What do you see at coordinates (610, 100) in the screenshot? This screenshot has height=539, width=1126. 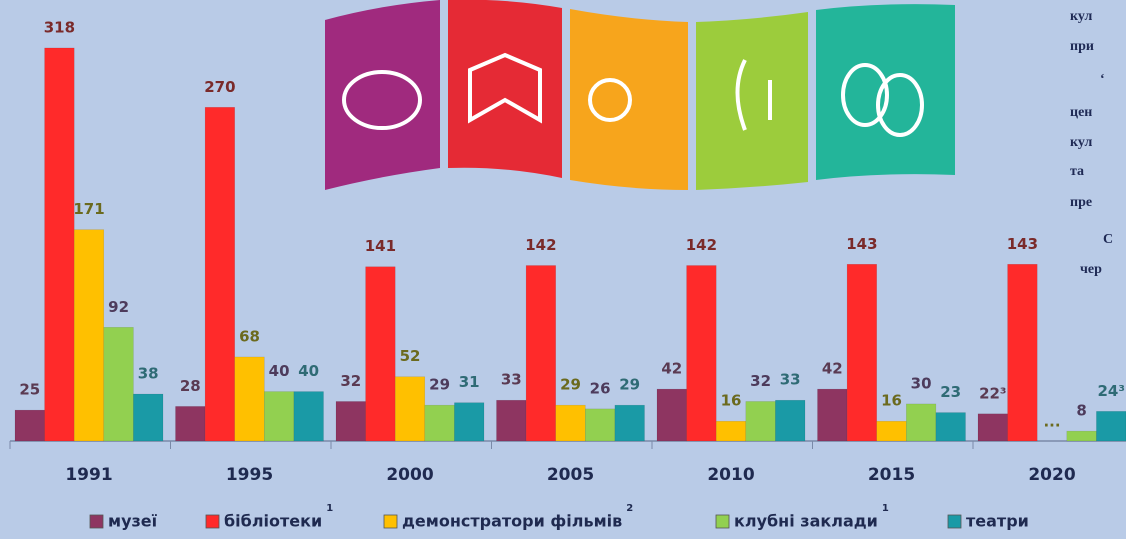 I see `film-icon` at bounding box center [610, 100].